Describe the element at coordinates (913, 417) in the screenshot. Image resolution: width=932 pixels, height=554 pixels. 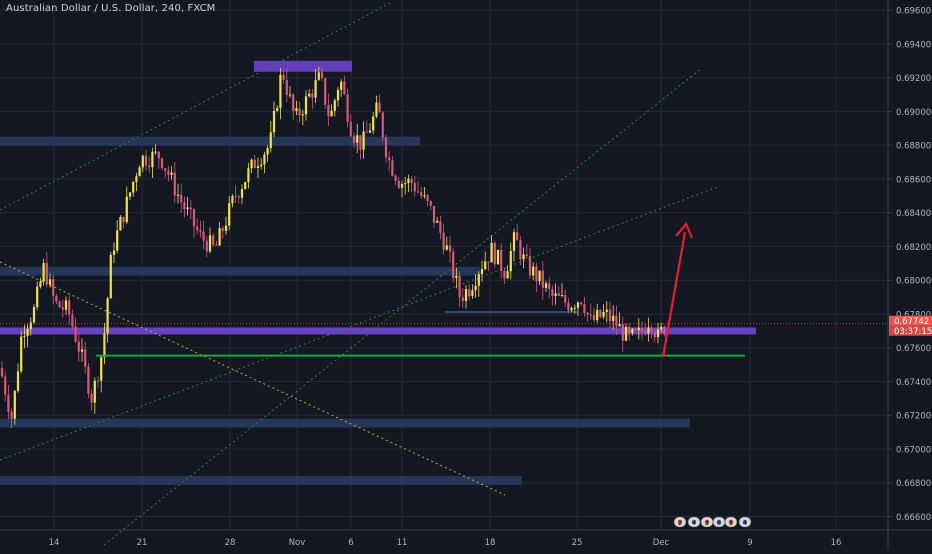
I see `price-tick-label: 0.67200` at that location.